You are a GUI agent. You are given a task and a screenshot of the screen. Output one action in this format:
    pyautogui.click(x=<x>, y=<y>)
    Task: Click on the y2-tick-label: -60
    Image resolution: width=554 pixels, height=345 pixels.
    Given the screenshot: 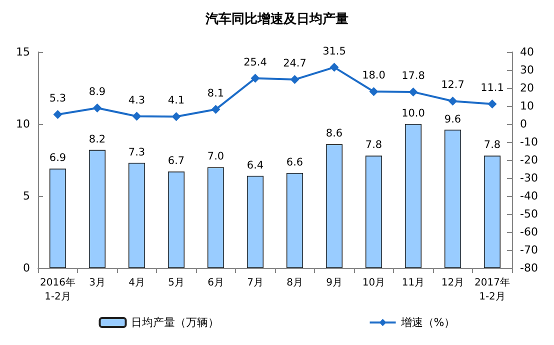 What is the action you would take?
    pyautogui.click(x=529, y=232)
    